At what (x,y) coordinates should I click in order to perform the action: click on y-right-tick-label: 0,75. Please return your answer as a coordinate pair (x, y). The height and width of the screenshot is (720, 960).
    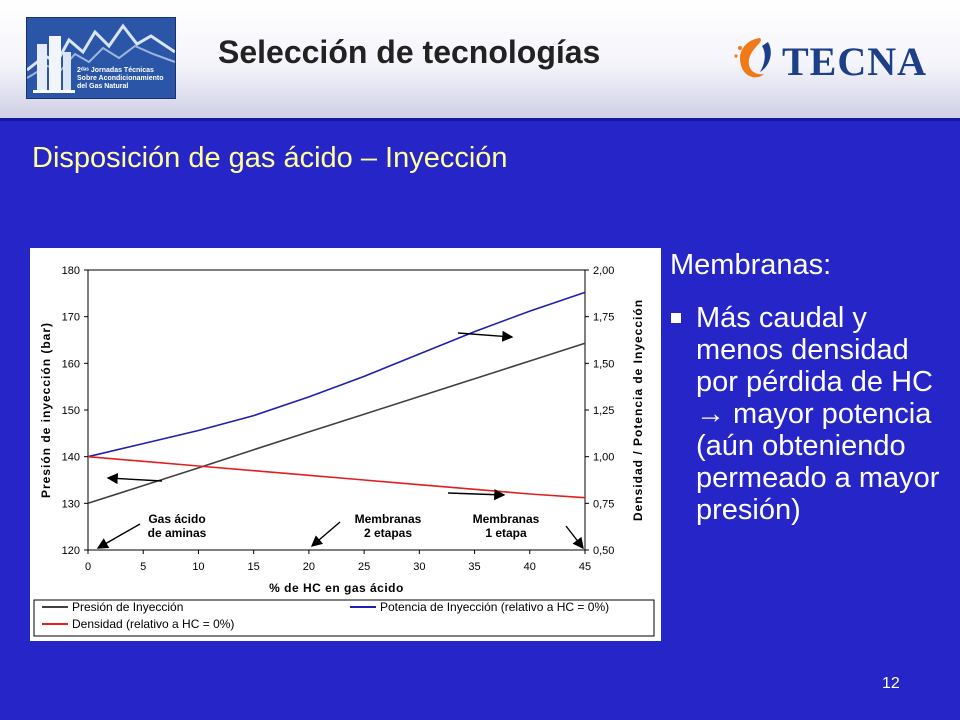
    Looking at the image, I should click on (603, 504).